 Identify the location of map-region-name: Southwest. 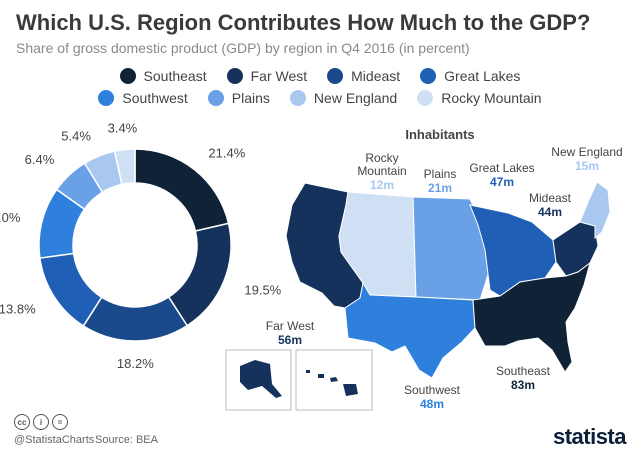
(432, 390).